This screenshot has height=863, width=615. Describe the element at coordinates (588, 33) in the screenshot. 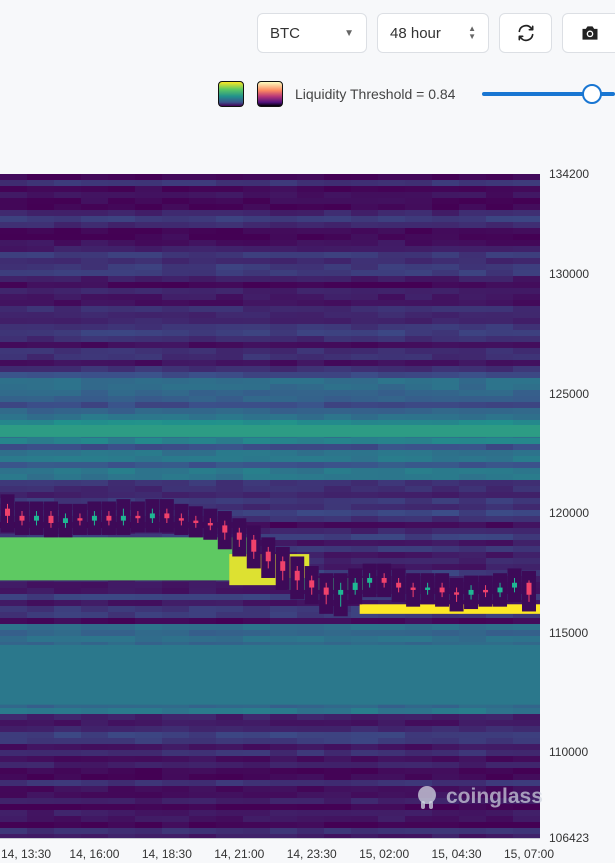

I see `screenshot-button` at that location.